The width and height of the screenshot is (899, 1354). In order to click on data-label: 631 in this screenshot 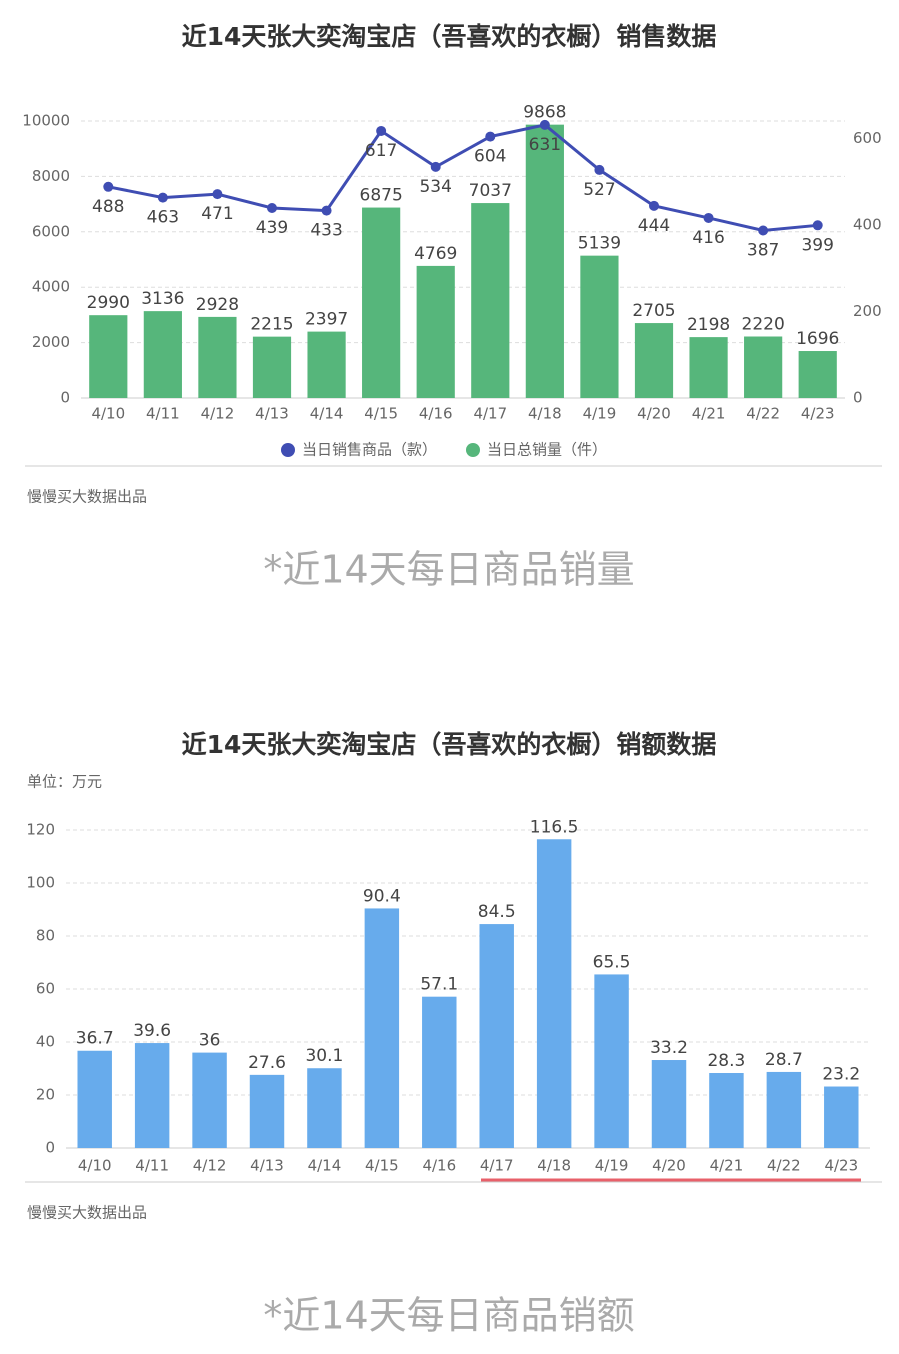, I will do `click(545, 145)`.